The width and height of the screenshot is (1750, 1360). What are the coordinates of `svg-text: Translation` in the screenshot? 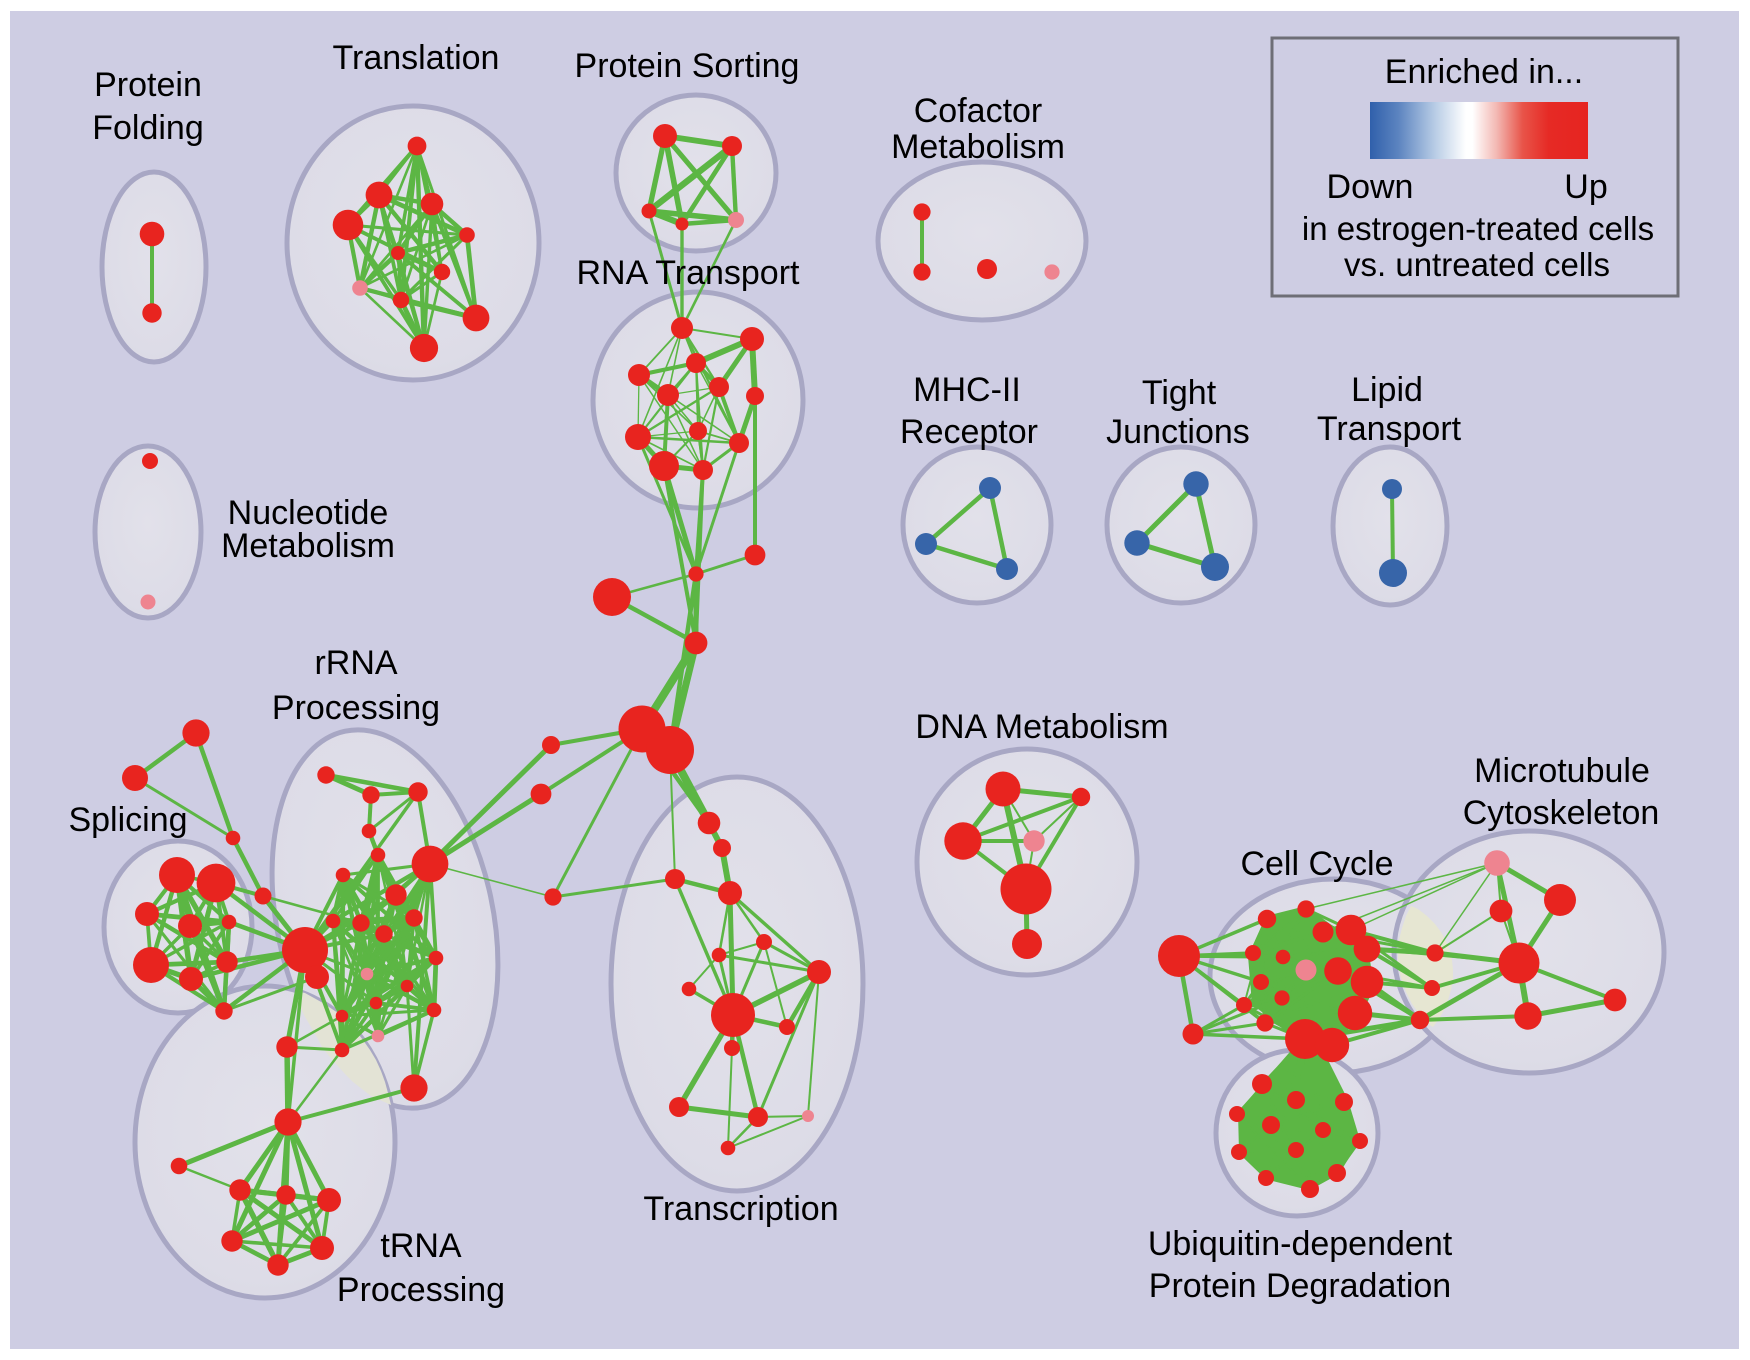 It's located at (416, 58).